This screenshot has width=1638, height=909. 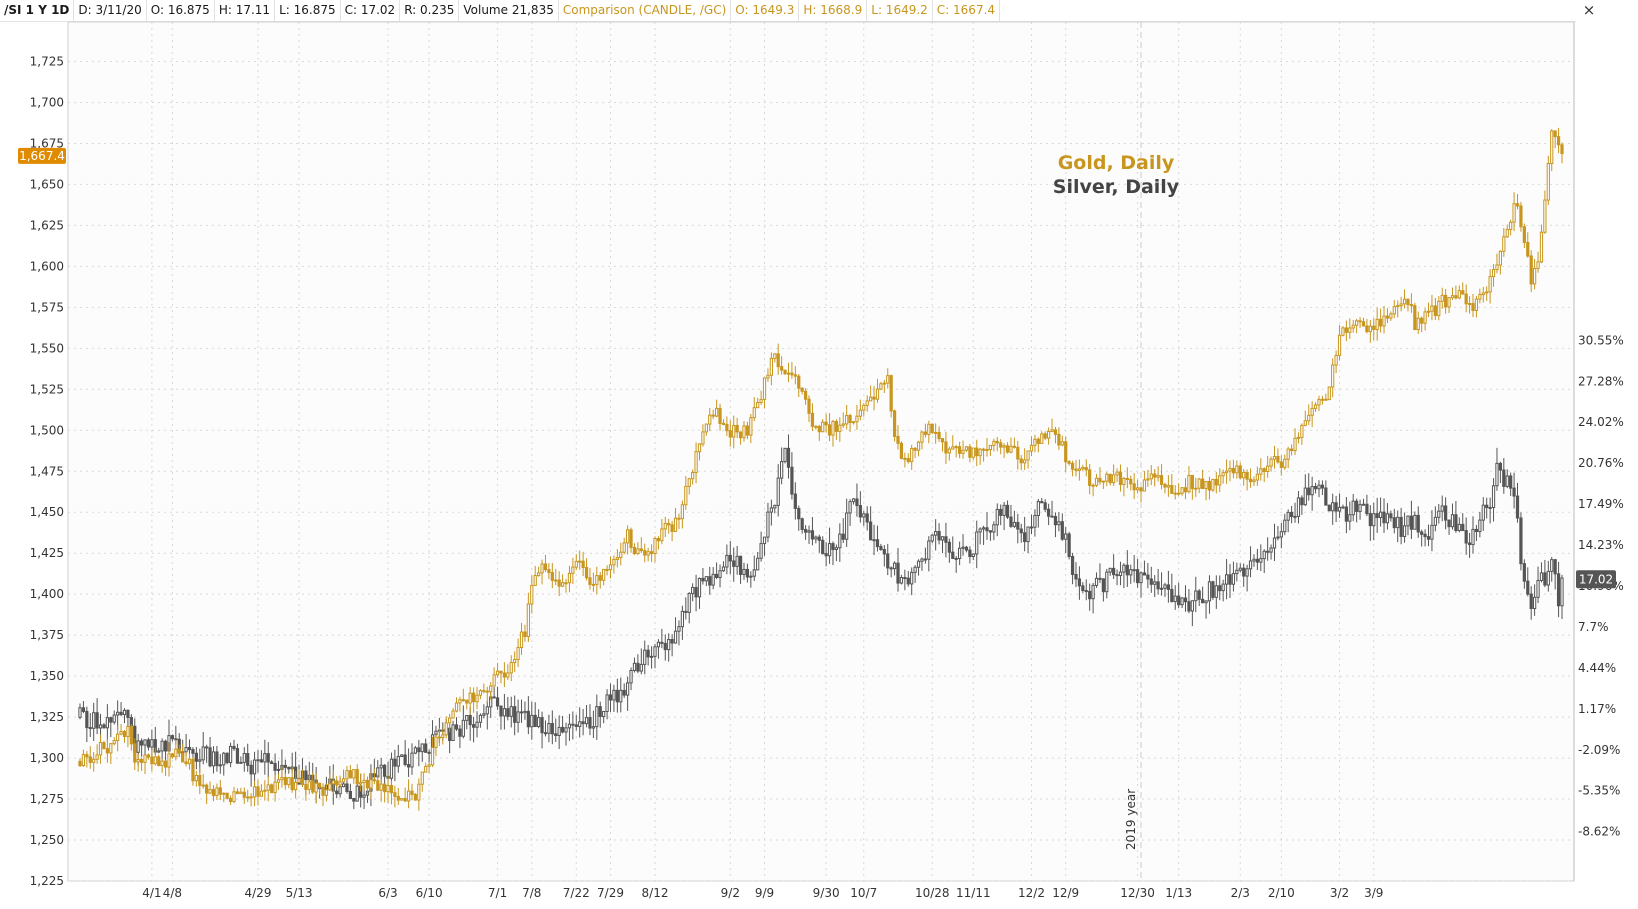 What do you see at coordinates (1589, 10) in the screenshot?
I see `chart-settings-icon: ⨯` at bounding box center [1589, 10].